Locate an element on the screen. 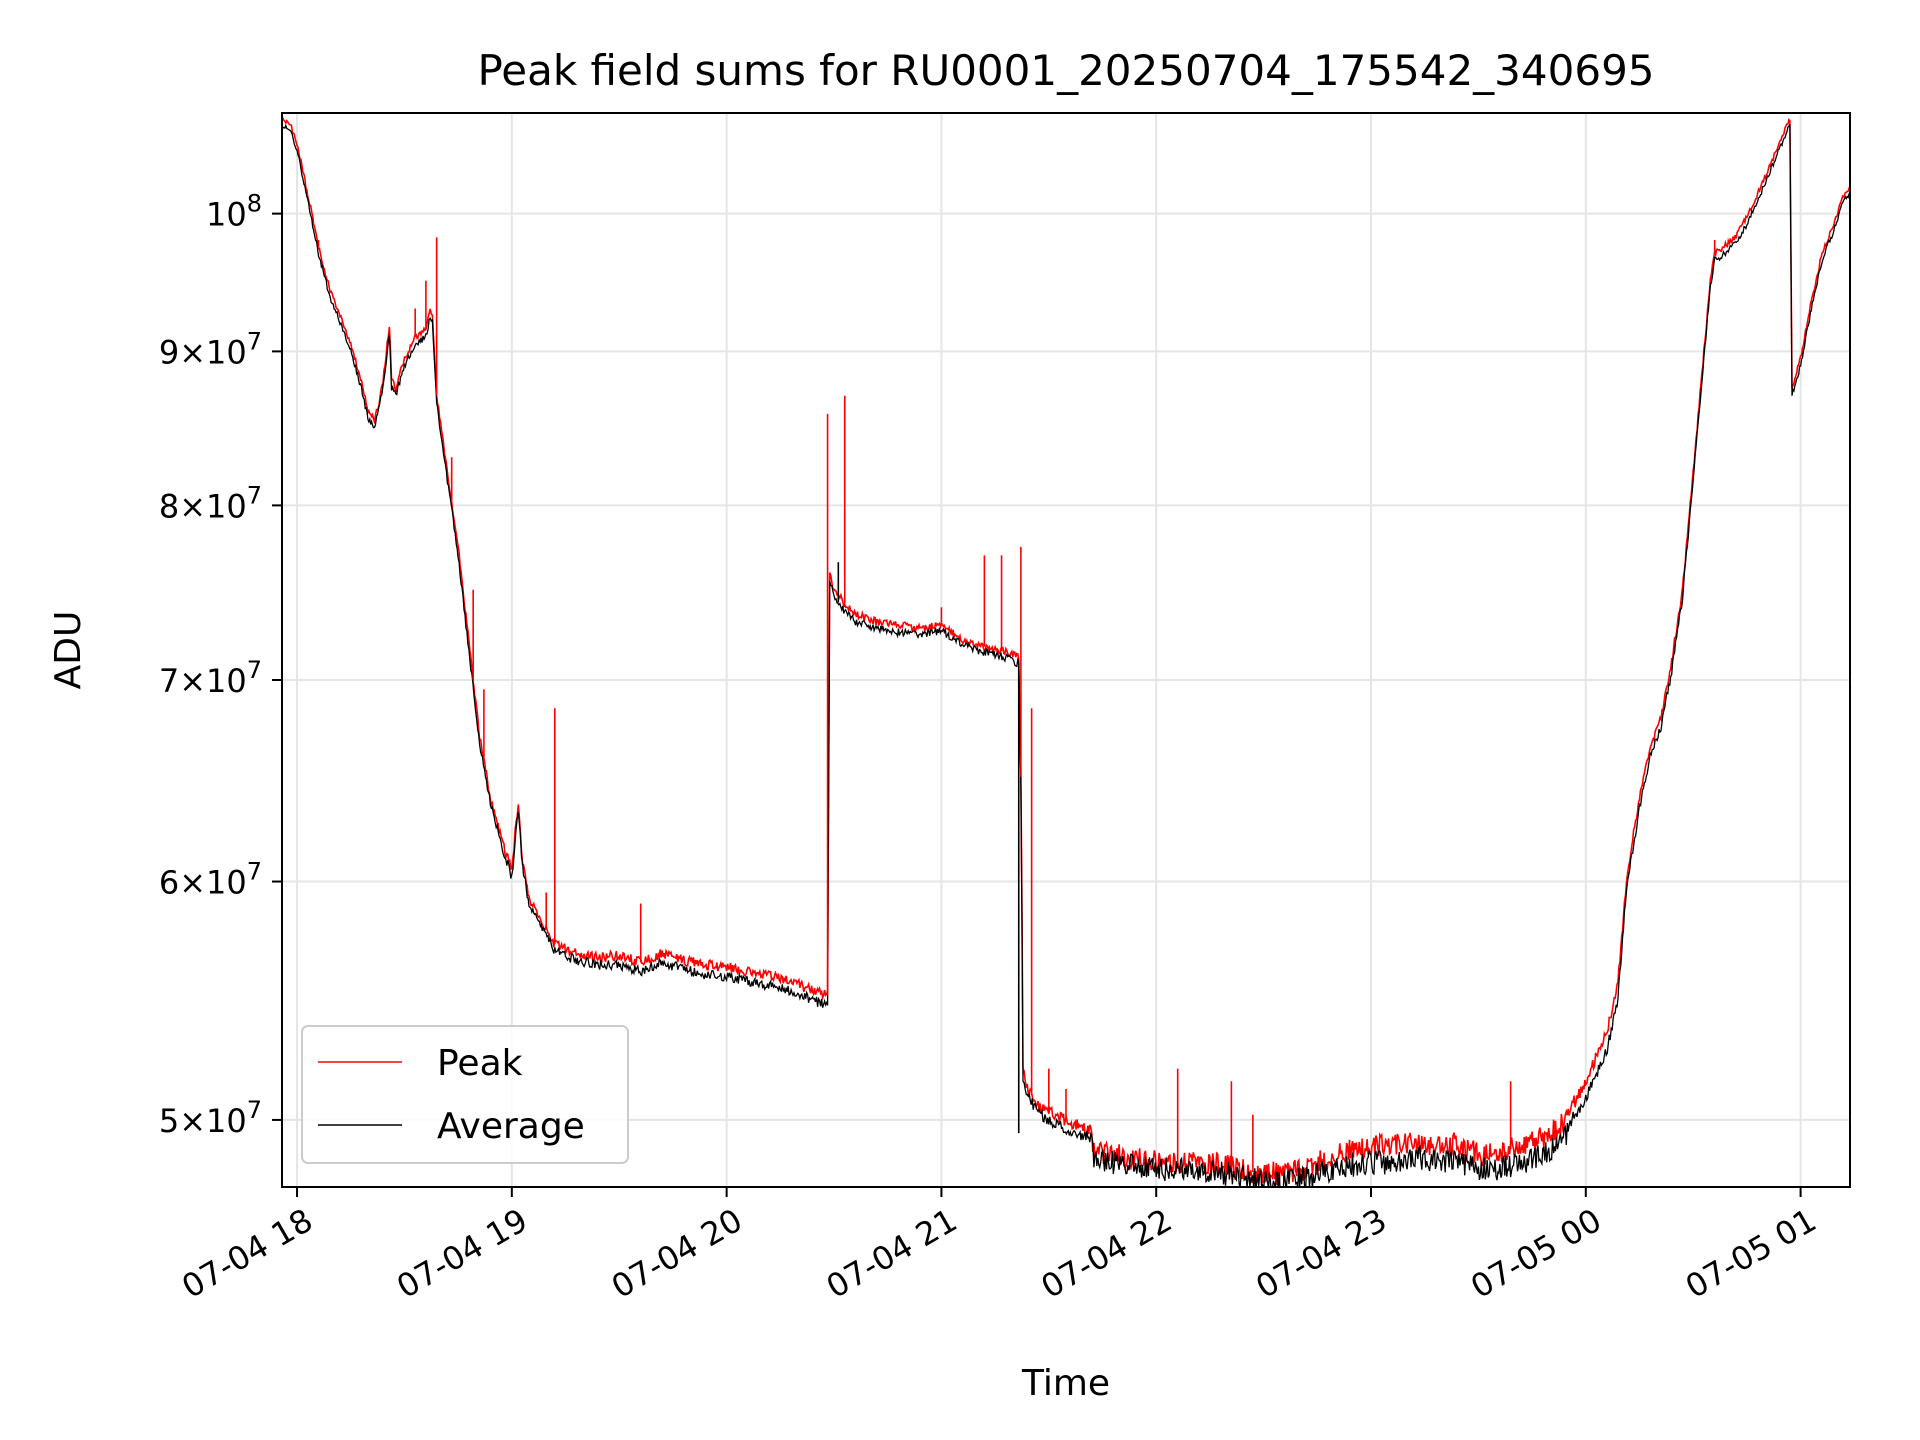 This screenshot has height=1440, width=1920. y-axis: 5×107 6×107 7×107 8×107 9×107 108 is located at coordinates (220, 665).